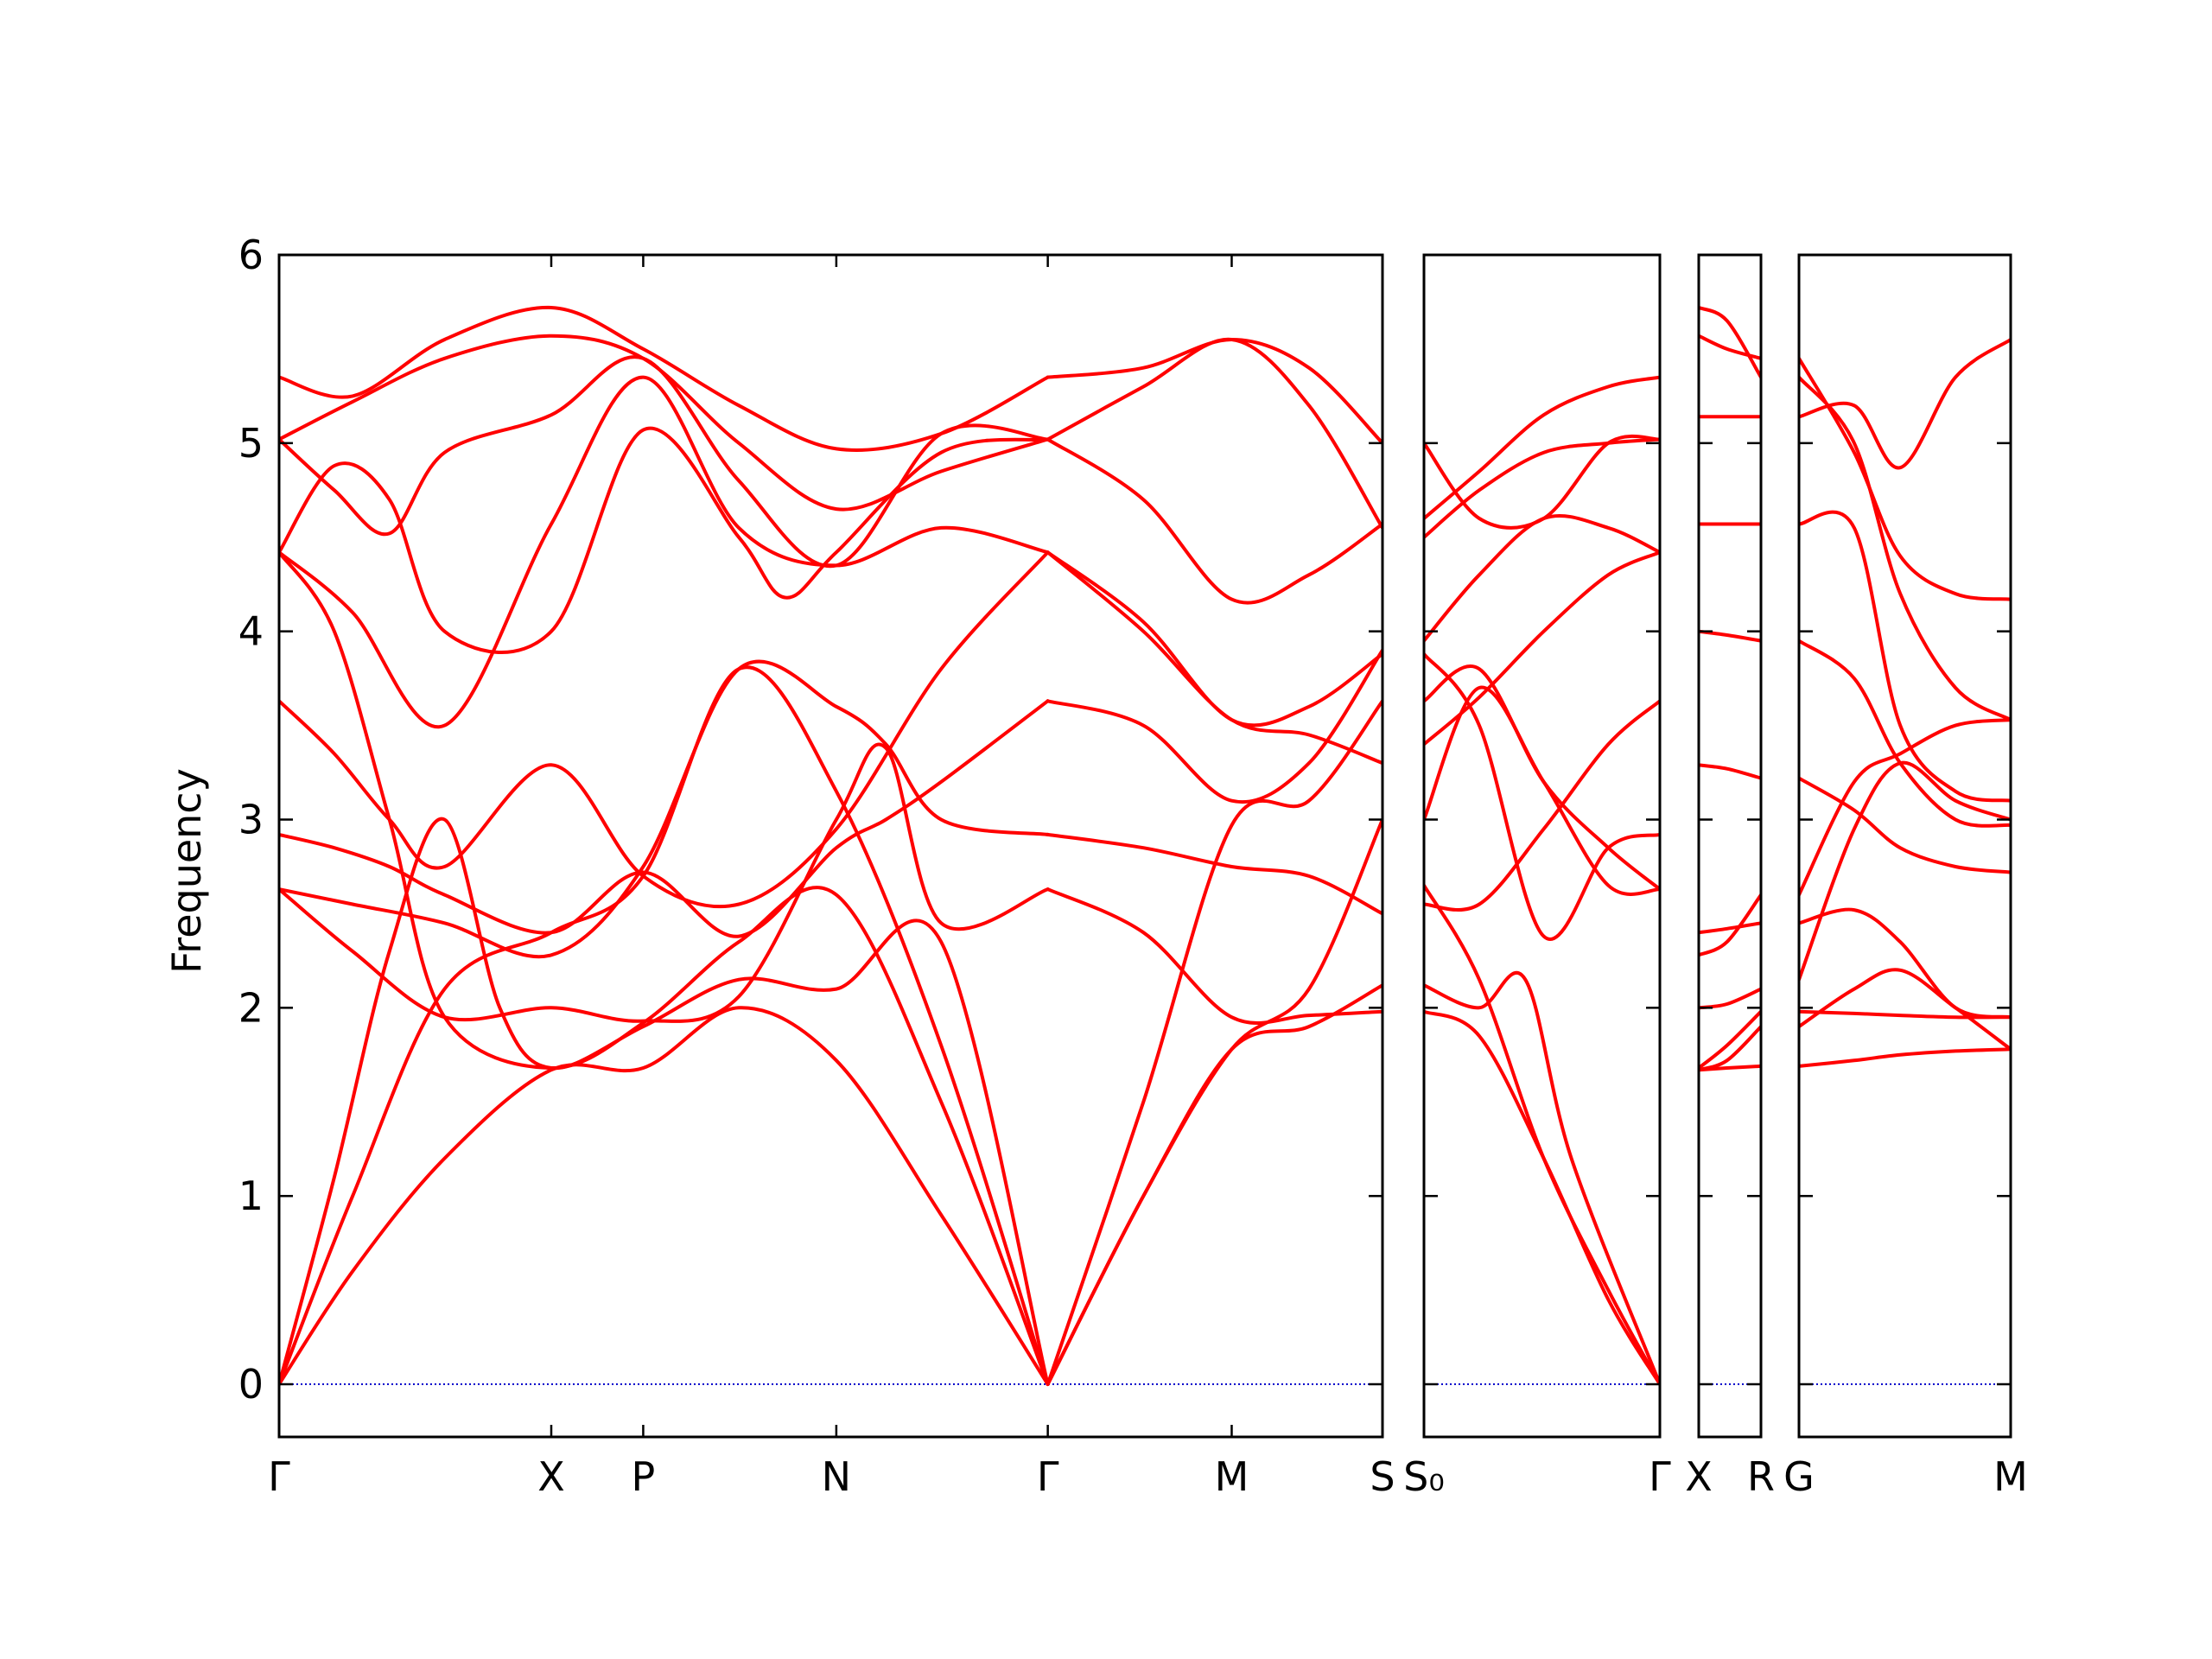 The image size is (2212, 1659). I want to click on panel-2-bands, so click(1542, 880).